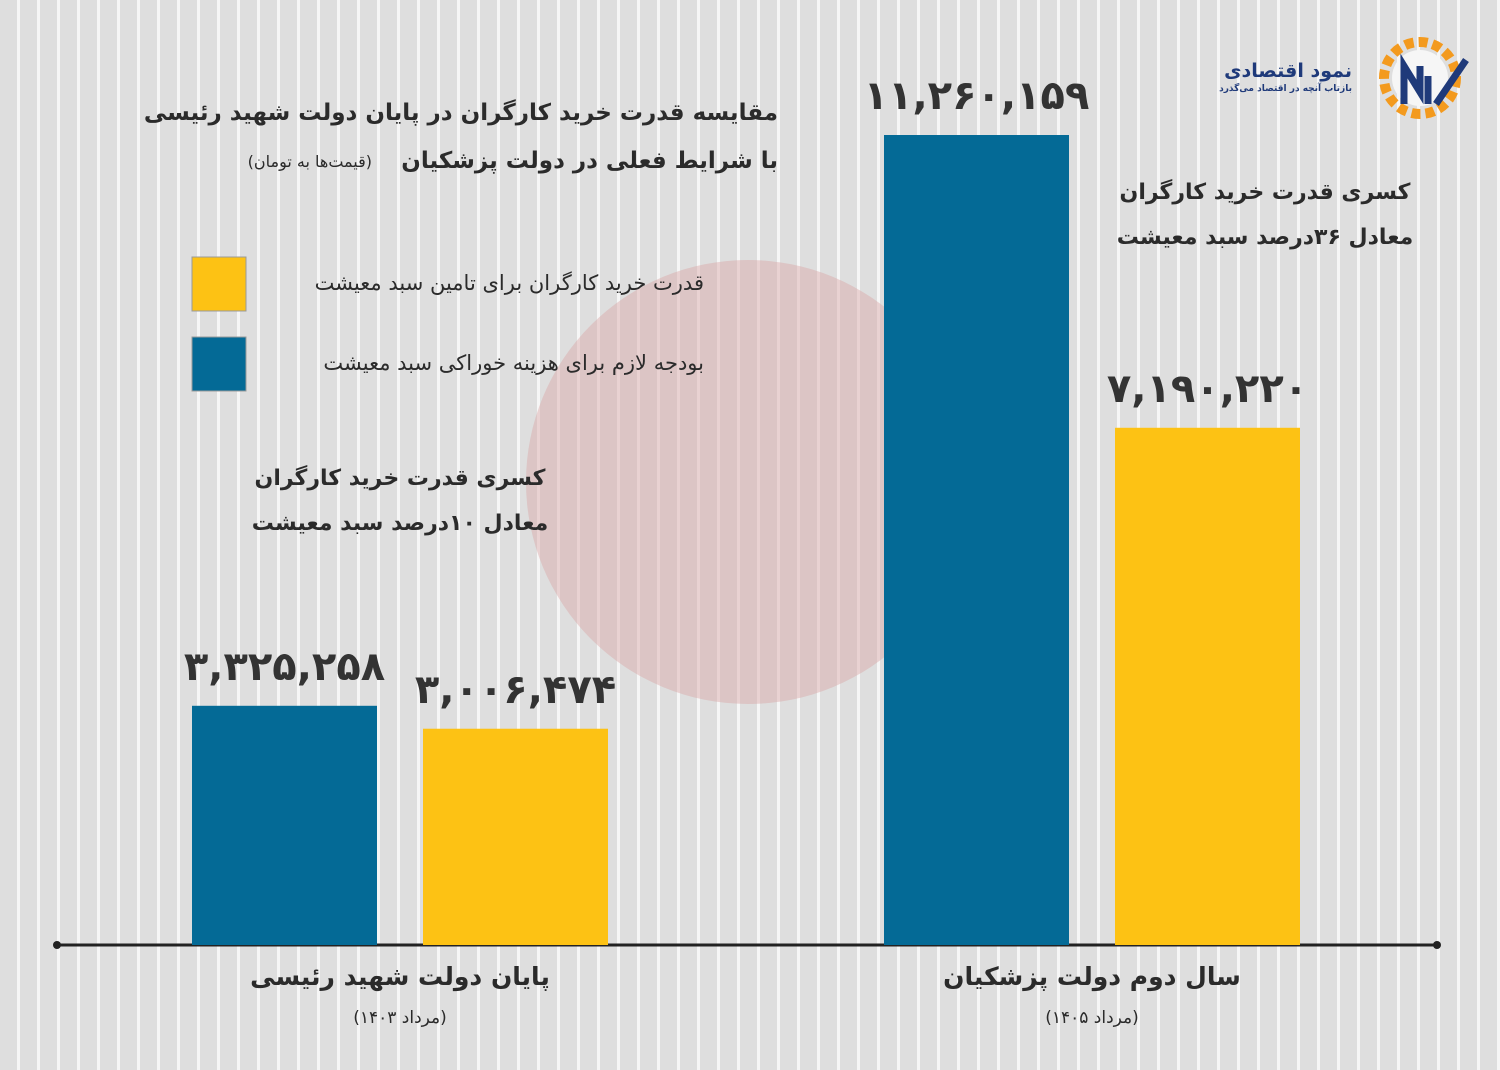  Describe the element at coordinates (309, 161) in the screenshot. I see `unit-note: (قیمت‌ها به تومان)` at that location.